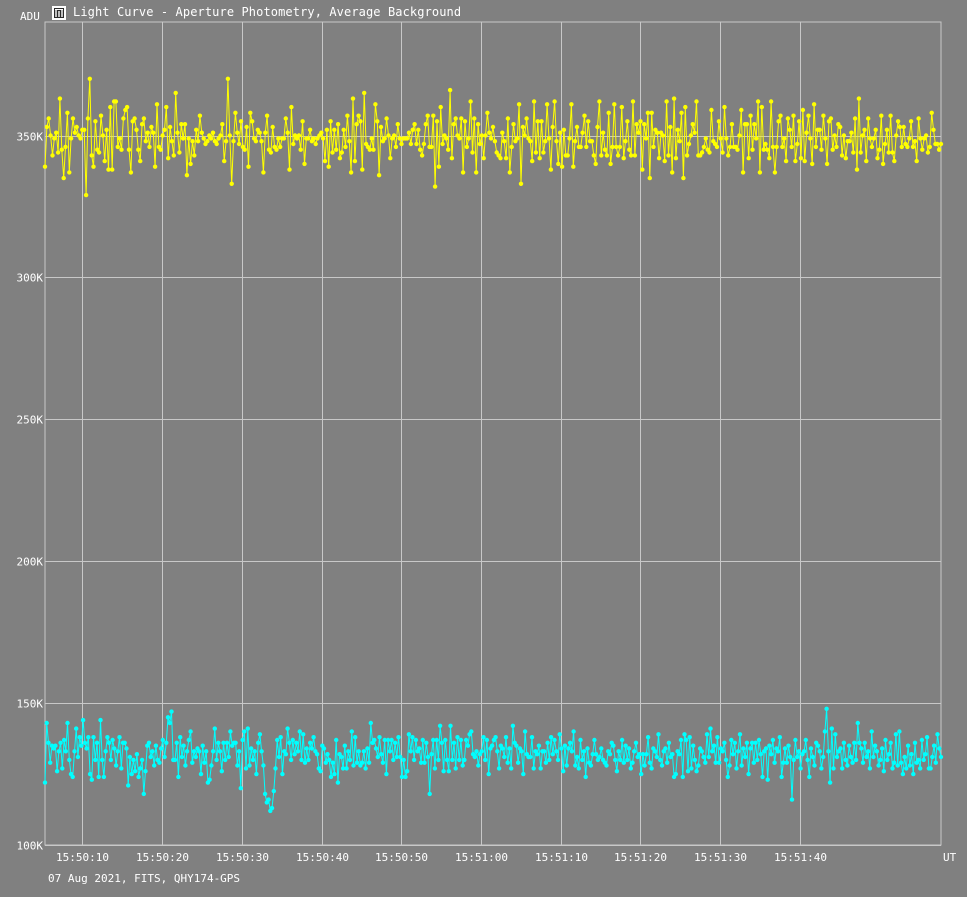 Image resolution: width=967 pixels, height=897 pixels. What do you see at coordinates (82, 857) in the screenshot?
I see `x-tick-label: 15:50:10` at bounding box center [82, 857].